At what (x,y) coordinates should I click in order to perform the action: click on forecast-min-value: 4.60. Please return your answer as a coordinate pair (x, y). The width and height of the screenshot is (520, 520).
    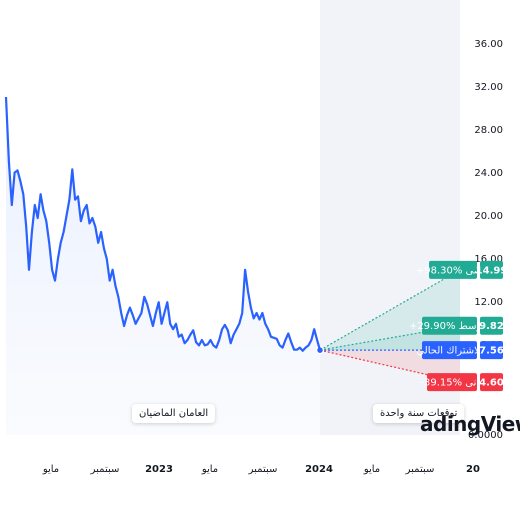
    Looking at the image, I should click on (491, 383).